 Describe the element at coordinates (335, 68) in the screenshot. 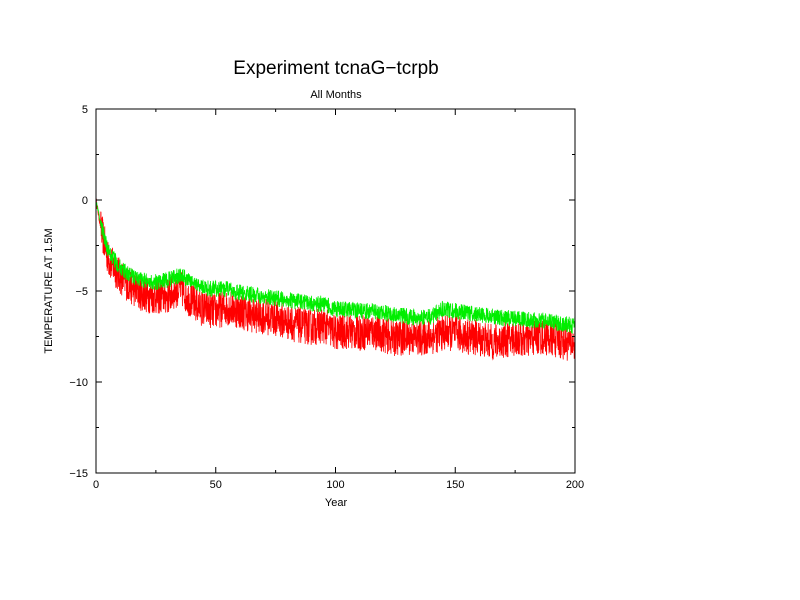

I see `chart-title: Experiment tcnaG−tcrpb` at that location.